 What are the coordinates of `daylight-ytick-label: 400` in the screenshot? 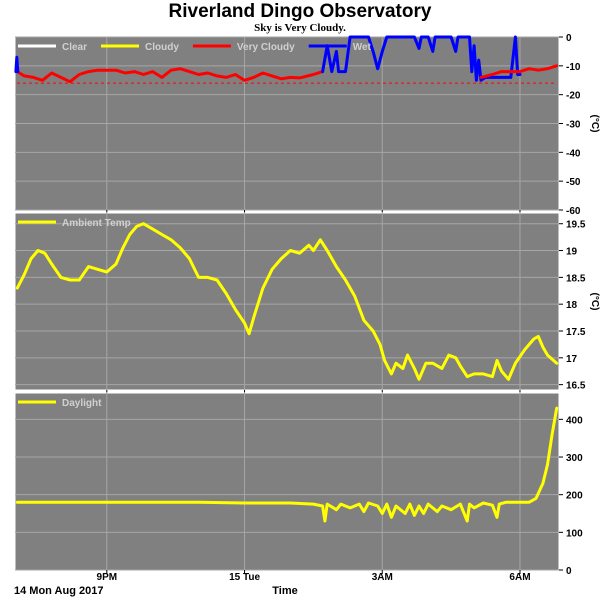 It's located at (574, 420).